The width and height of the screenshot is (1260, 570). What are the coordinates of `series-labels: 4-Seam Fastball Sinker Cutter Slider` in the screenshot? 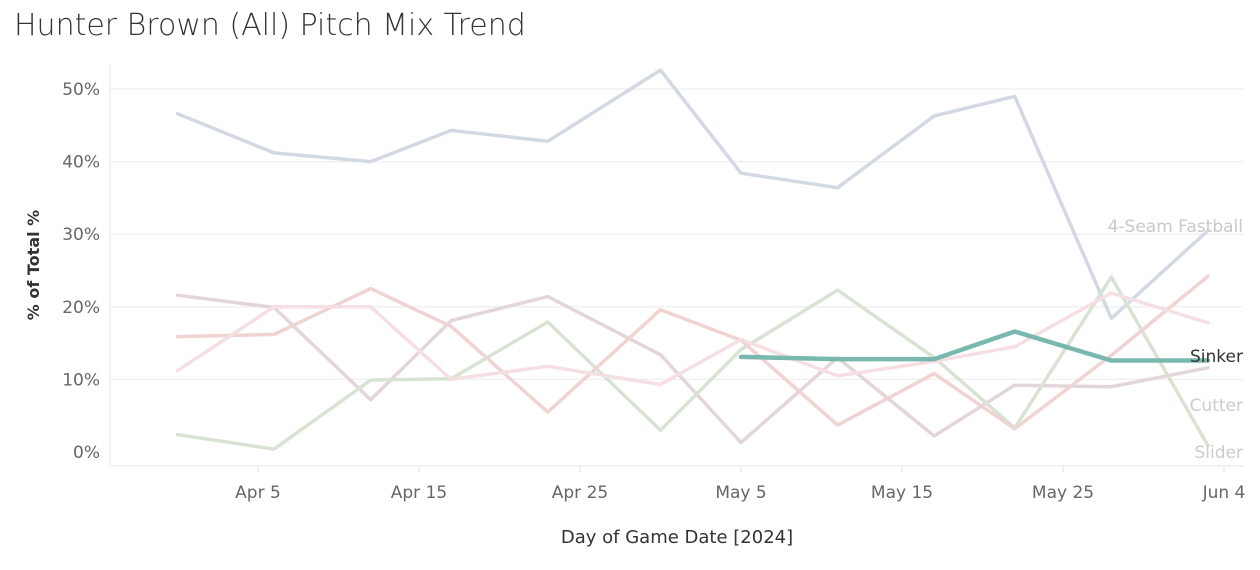 It's located at (1175, 340).